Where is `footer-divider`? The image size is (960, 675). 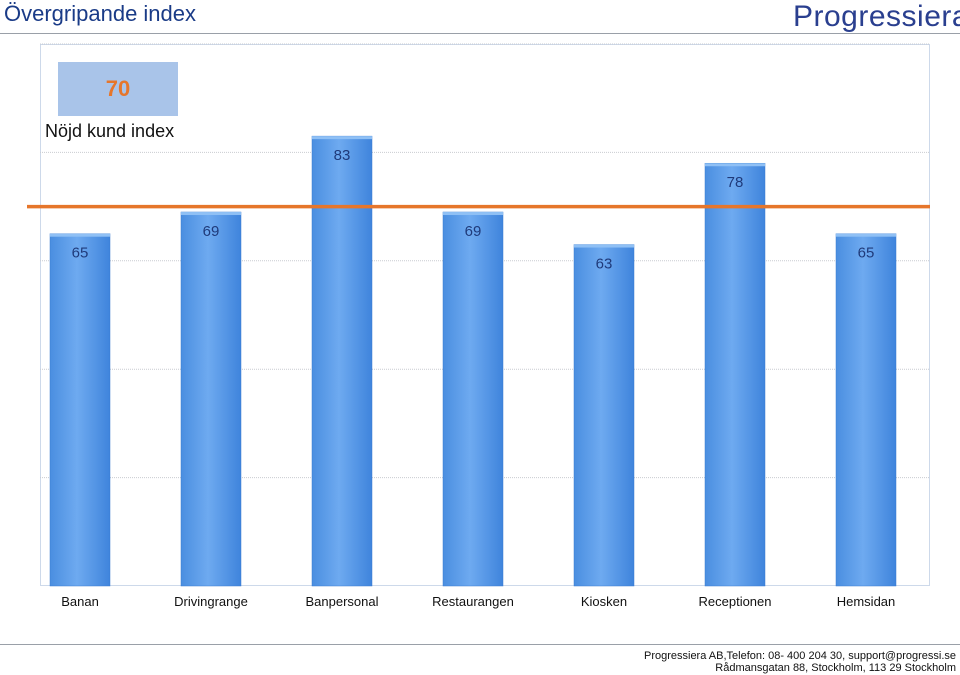 footer-divider is located at coordinates (480, 644).